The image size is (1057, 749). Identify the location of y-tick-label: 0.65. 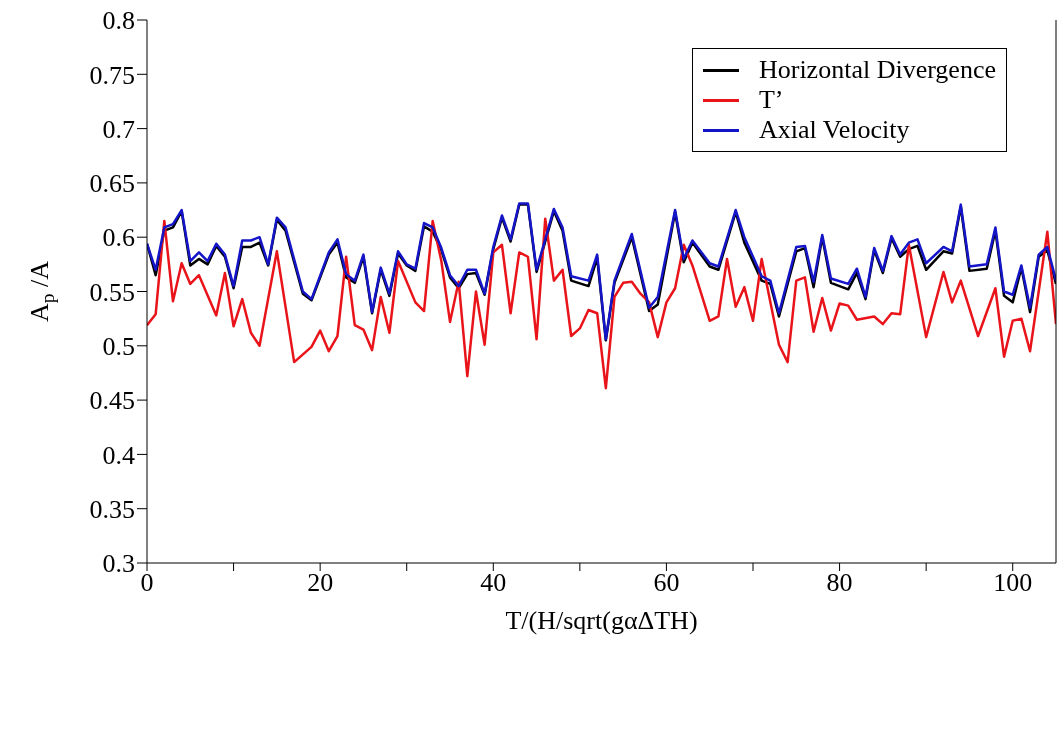
(112, 184).